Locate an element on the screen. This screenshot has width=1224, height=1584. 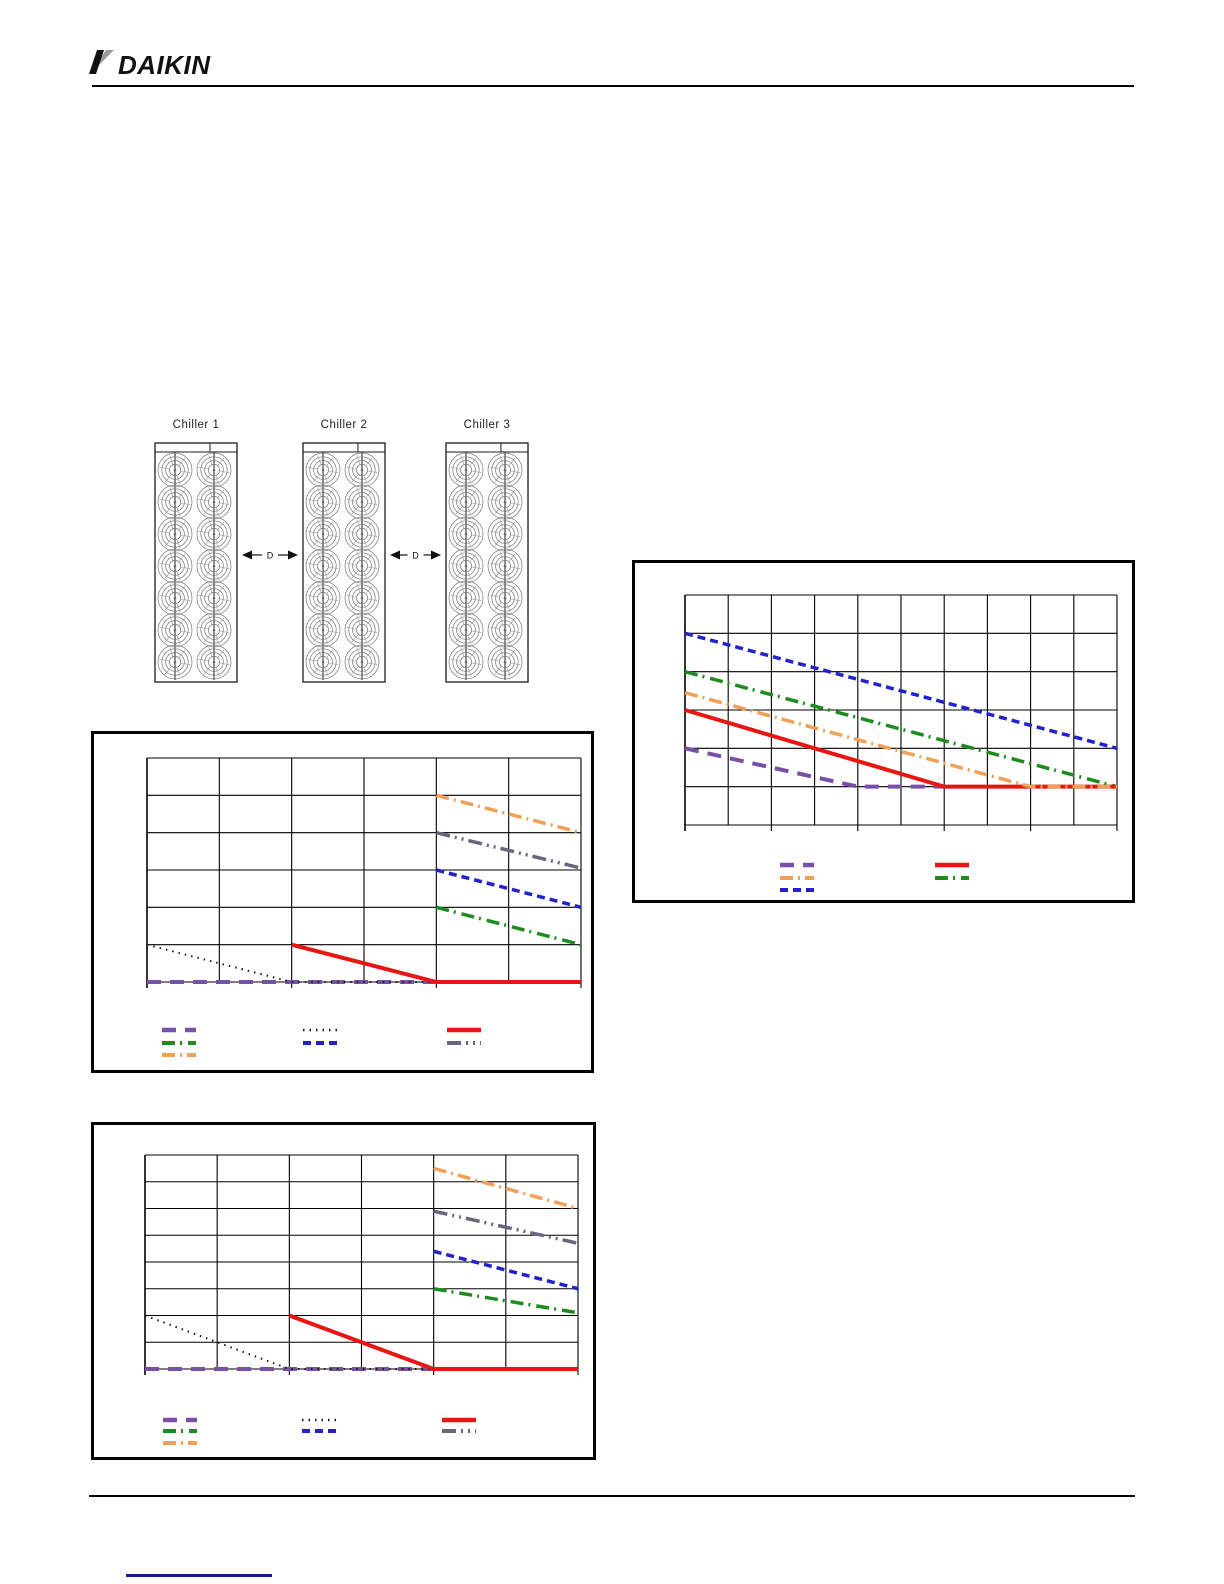
chart-top-left is located at coordinates (342, 902).